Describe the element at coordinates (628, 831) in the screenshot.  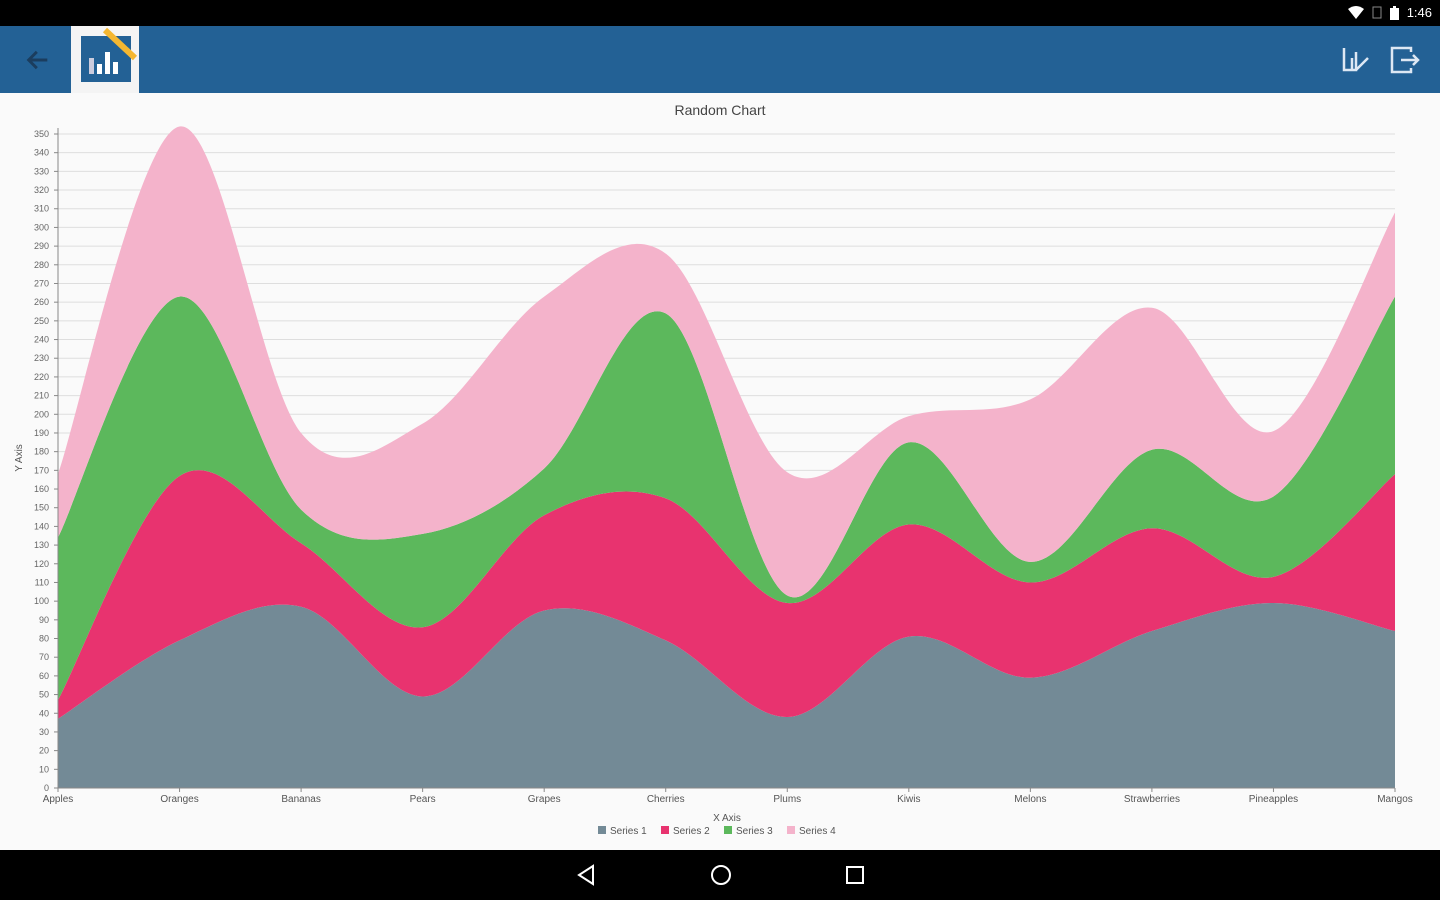
I see `legend-label: Series 1` at that location.